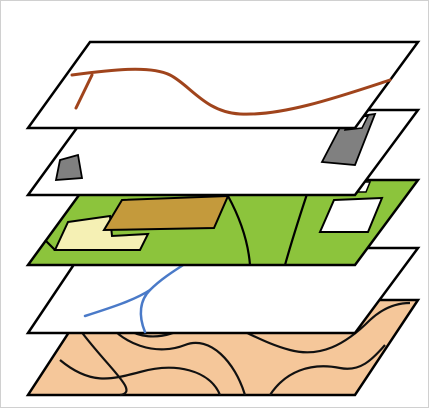  I want to click on building-small, so click(69, 167).